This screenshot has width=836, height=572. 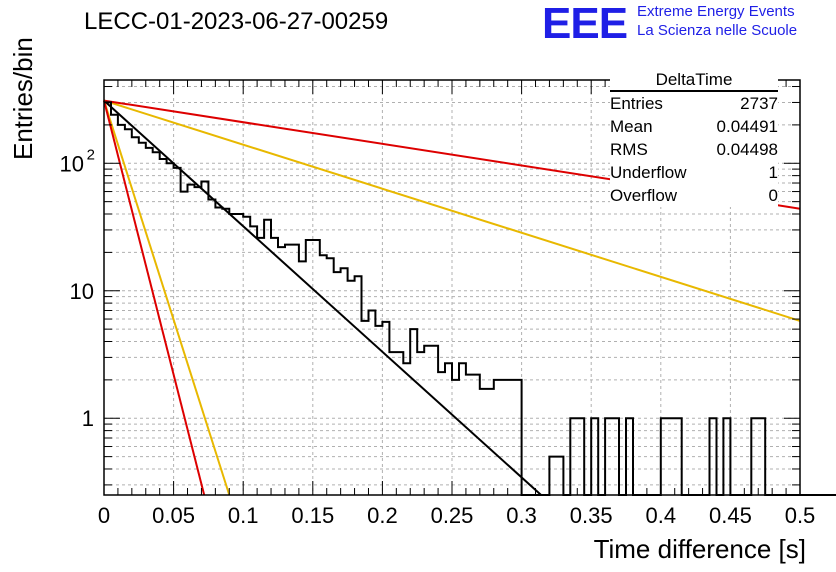 I want to click on stats-label: Mean, so click(x=631, y=126).